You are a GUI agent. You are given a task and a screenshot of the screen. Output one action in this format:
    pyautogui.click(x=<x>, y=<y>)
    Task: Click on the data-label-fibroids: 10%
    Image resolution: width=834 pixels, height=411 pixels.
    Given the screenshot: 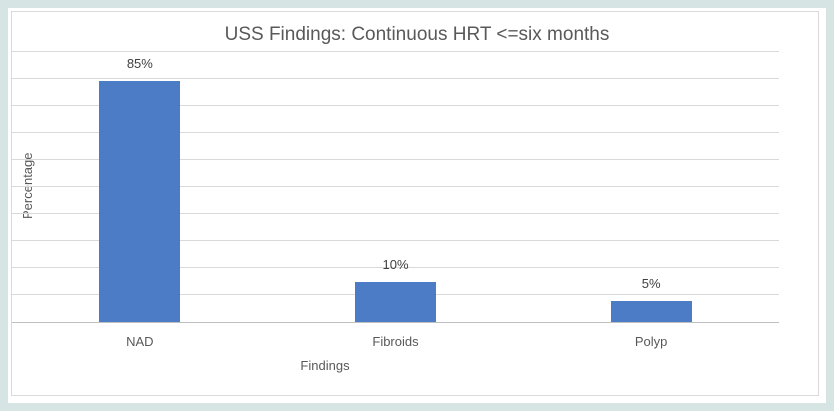 What is the action you would take?
    pyautogui.click(x=395, y=265)
    